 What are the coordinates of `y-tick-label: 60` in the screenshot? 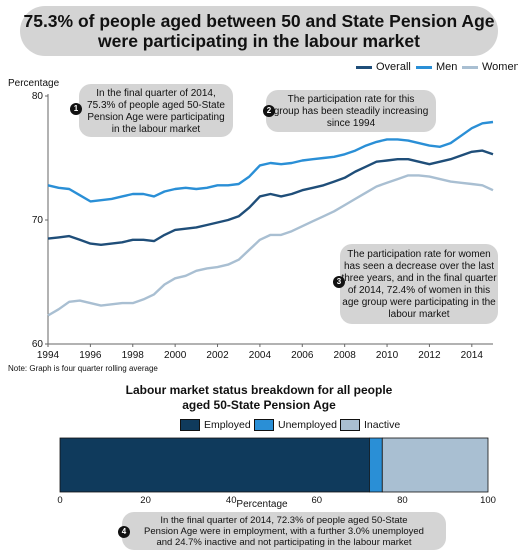 It's located at (38, 344).